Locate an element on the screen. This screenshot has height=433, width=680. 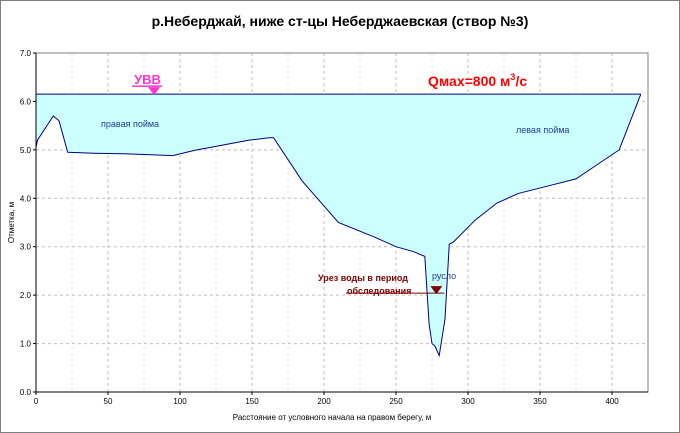
y-tick-label: 7.0 is located at coordinates (26, 53).